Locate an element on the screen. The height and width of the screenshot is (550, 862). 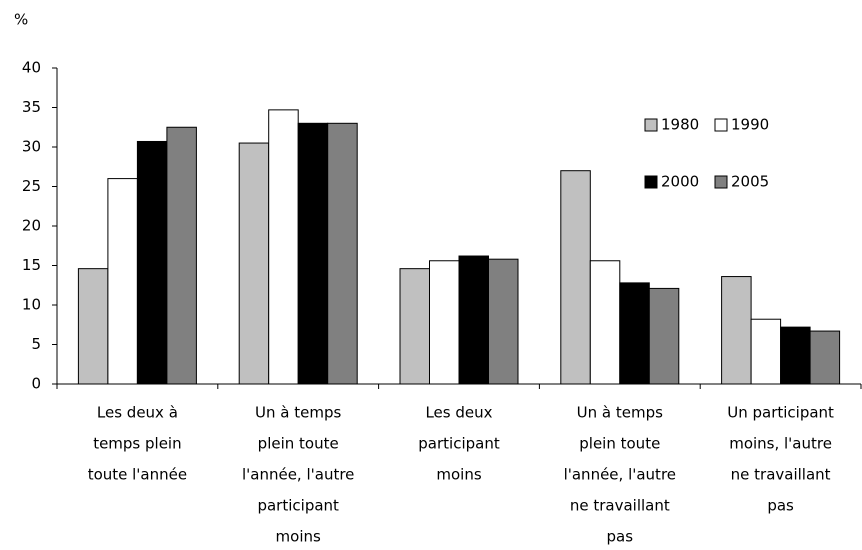
y-tick-label: 40 is located at coordinates (31, 68).